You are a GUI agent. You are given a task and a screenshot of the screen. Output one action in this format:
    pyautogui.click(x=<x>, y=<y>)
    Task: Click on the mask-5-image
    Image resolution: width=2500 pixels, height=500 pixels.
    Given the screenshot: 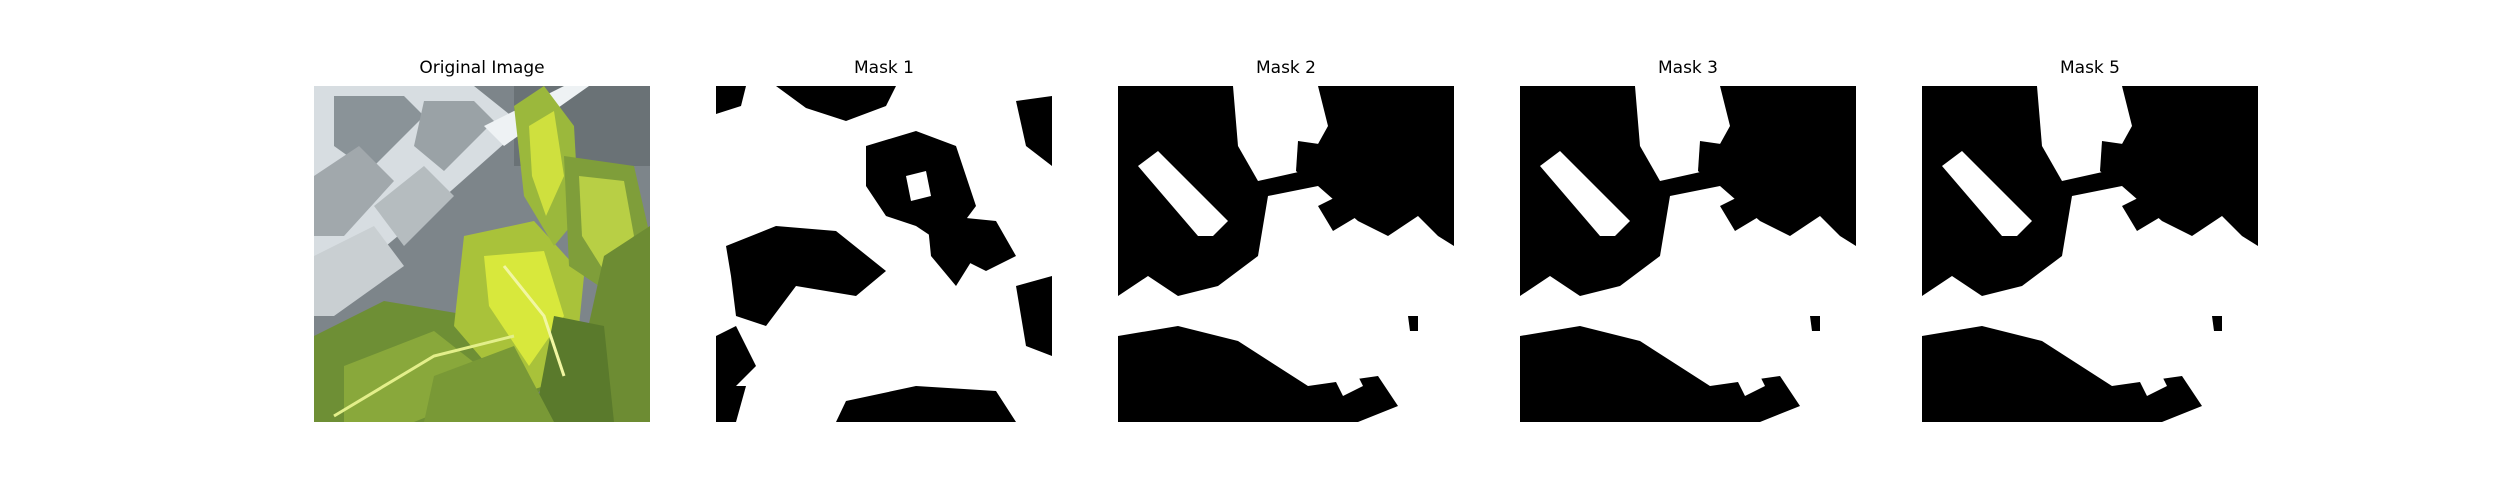 What is the action you would take?
    pyautogui.click(x=2090, y=254)
    